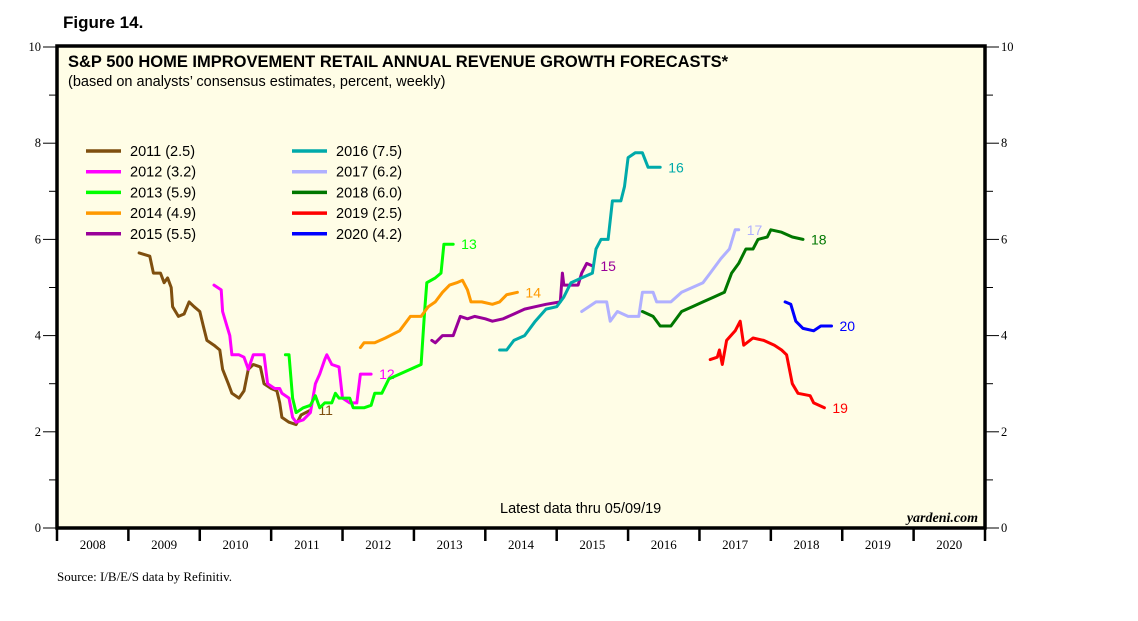 This screenshot has height=621, width=1138. I want to click on y-tick-label-left: 10, so click(35, 47).